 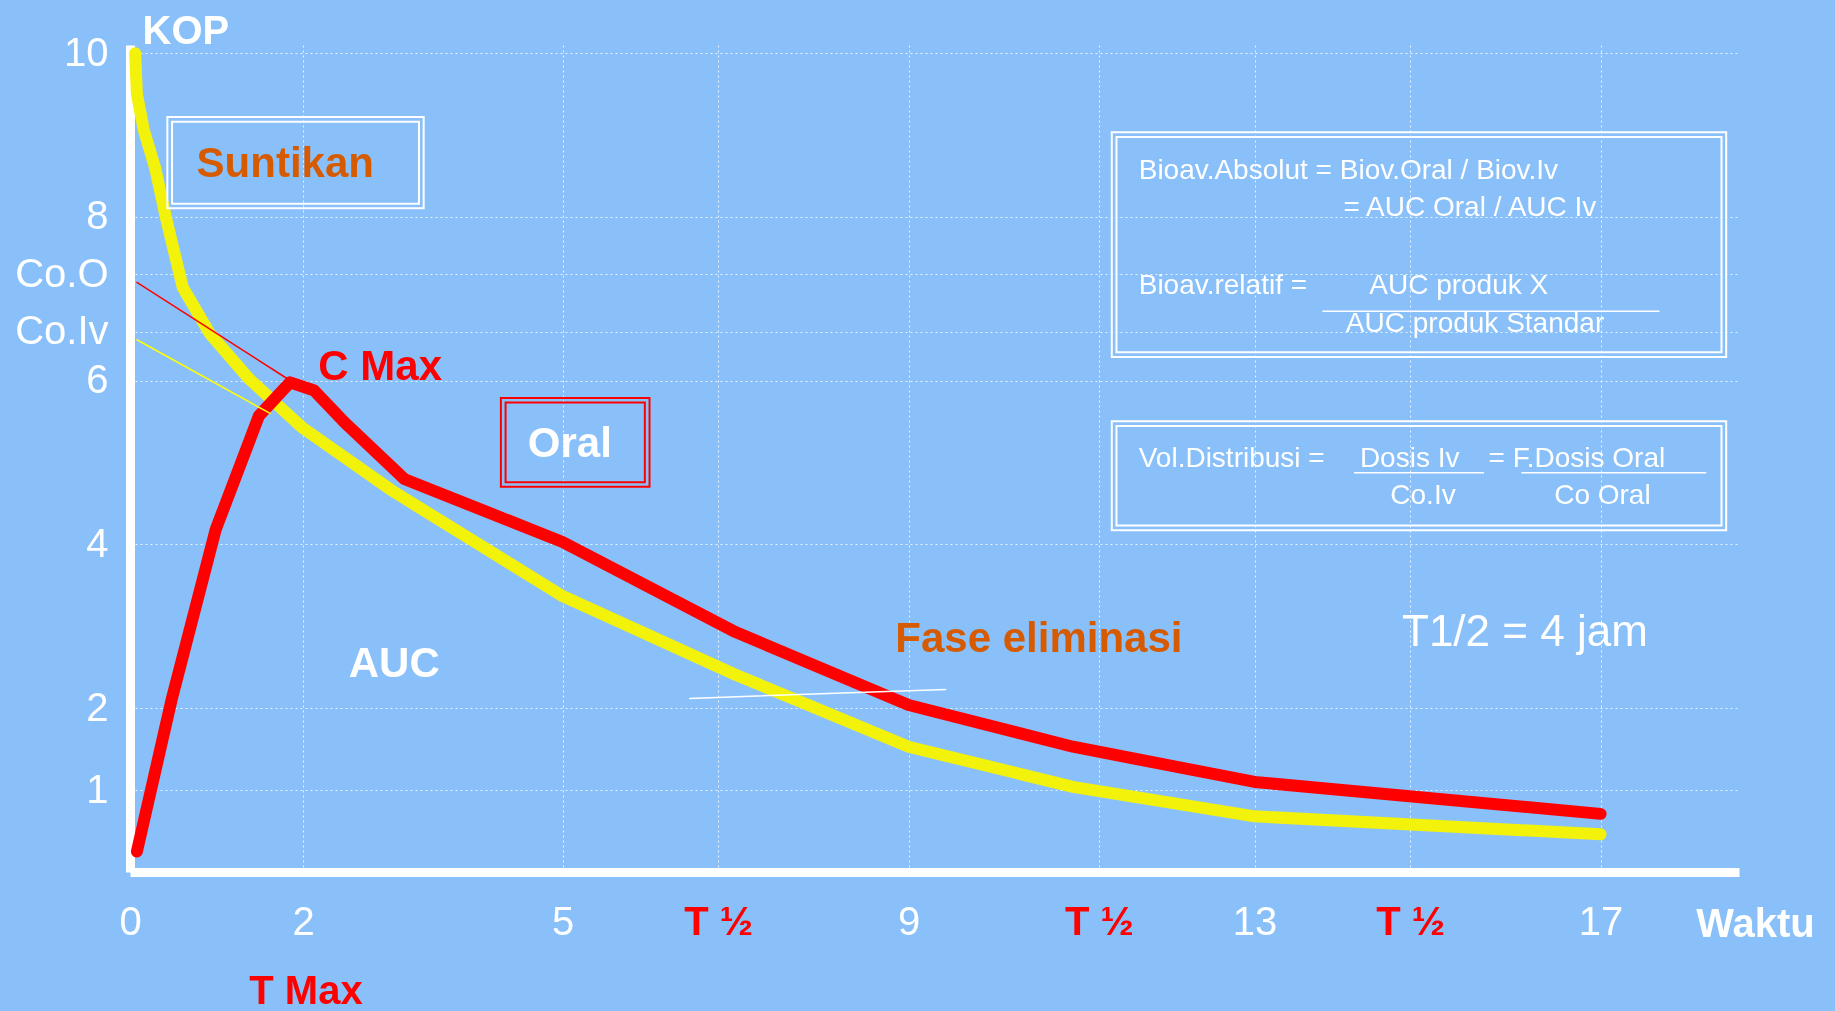 I want to click on x-axis-title: Waktu, so click(x=1755, y=922).